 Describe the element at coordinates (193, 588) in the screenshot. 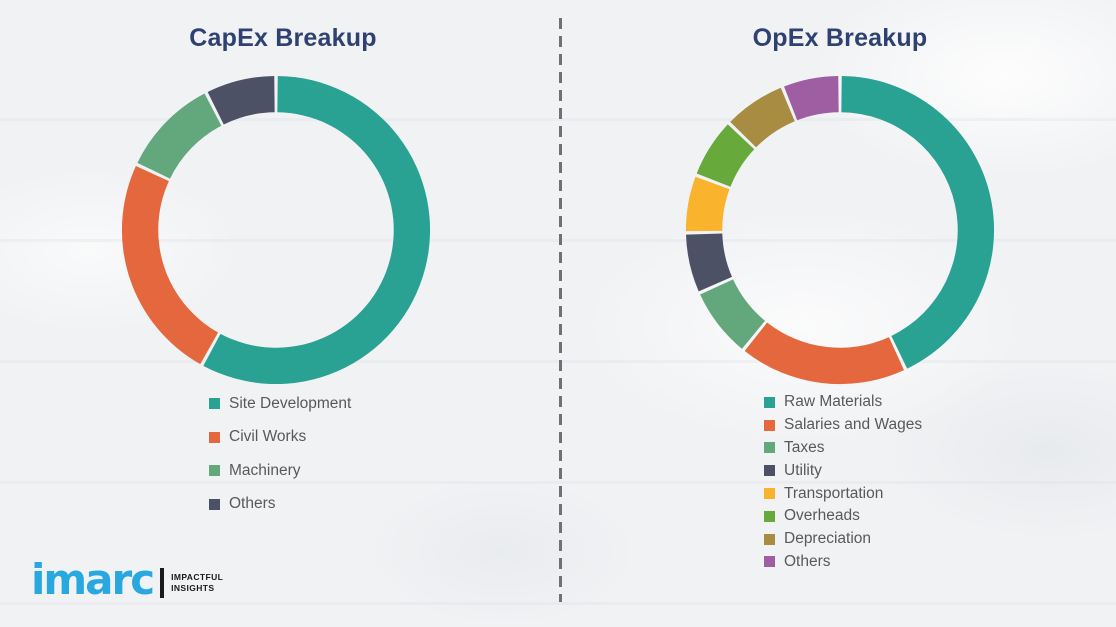

I see `imarc-tagline-line2: INSIGHTS` at that location.